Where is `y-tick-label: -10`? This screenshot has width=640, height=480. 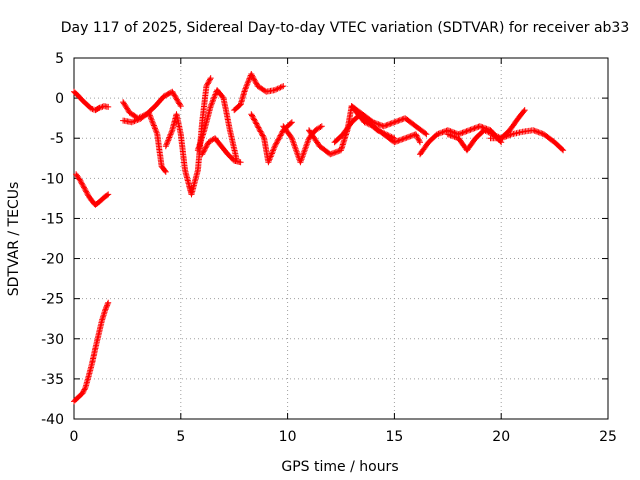 y-tick-label: -10 is located at coordinates (52, 179).